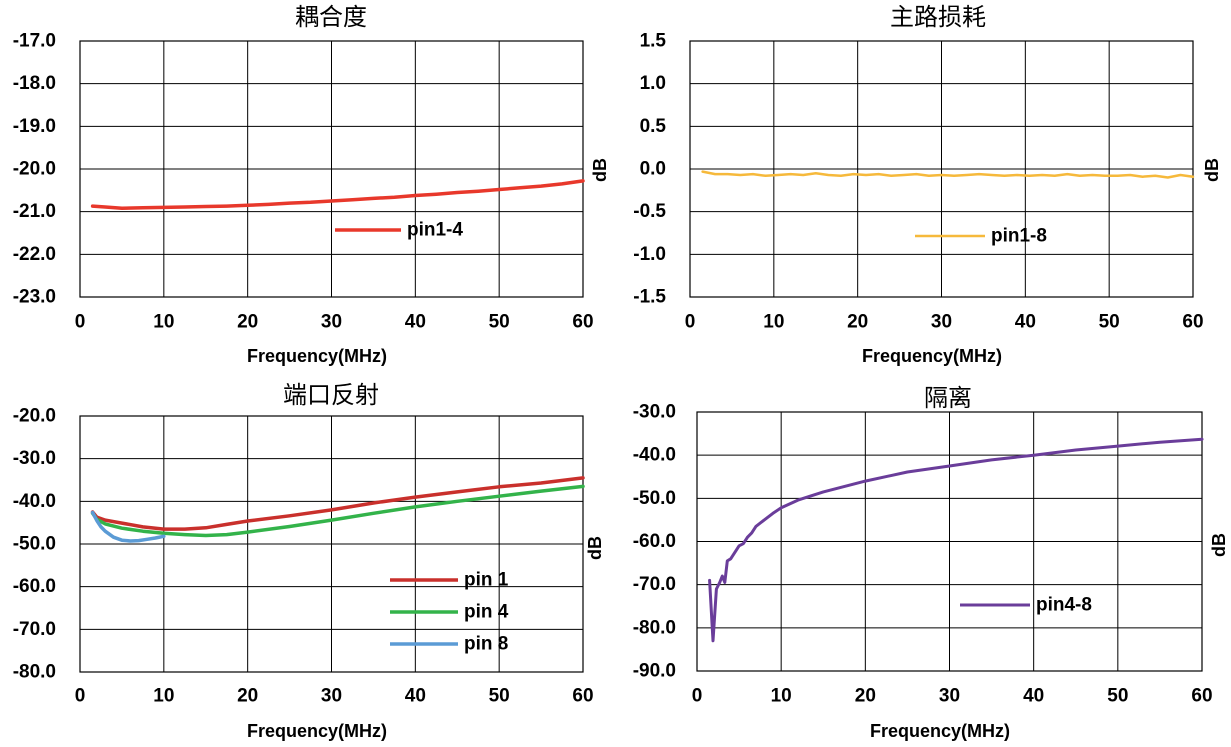 This screenshot has height=747, width=1231. I want to click on legend: pin 1 pin 4 pin 8, so click(449, 612).